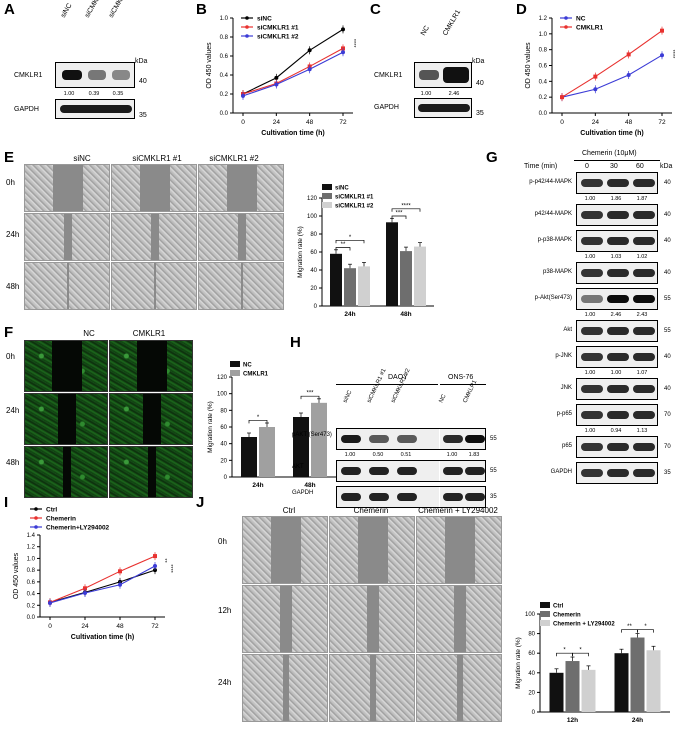  I want to click on group-label: DAOY, so click(398, 377).